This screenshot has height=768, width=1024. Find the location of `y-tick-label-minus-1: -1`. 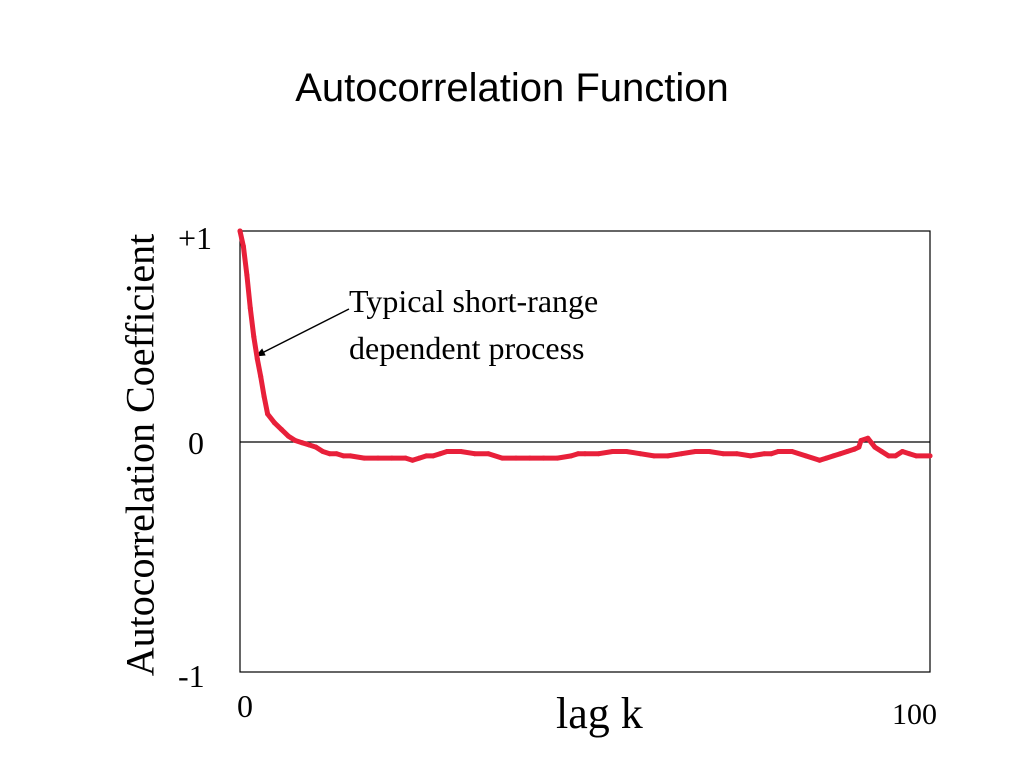

y-tick-label-minus-1: -1 is located at coordinates (191, 676).